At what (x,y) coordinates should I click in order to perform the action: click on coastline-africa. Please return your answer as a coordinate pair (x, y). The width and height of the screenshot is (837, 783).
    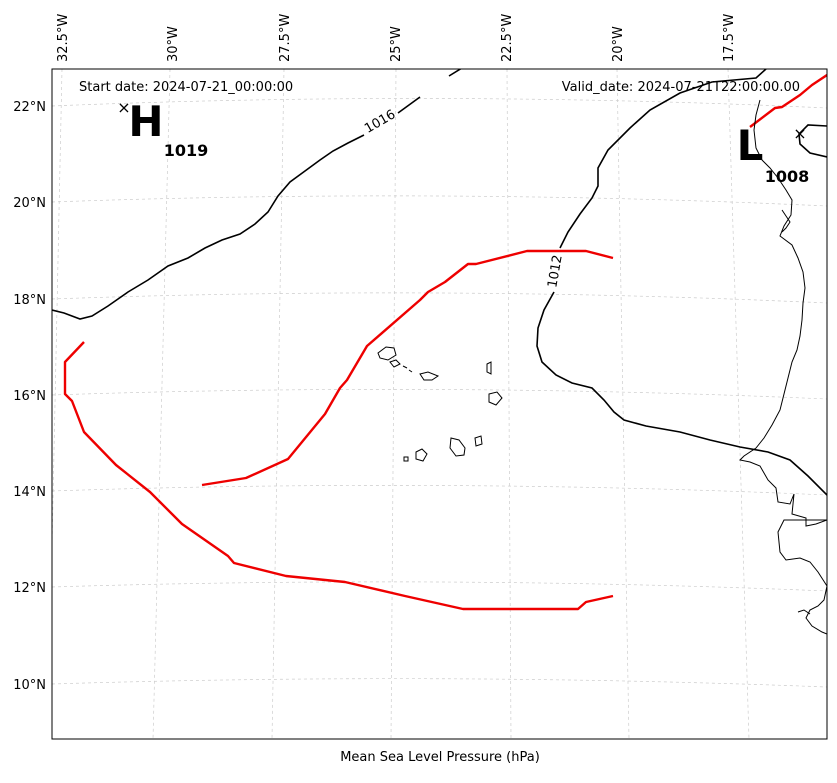
    Looking at the image, I should click on (782, 367).